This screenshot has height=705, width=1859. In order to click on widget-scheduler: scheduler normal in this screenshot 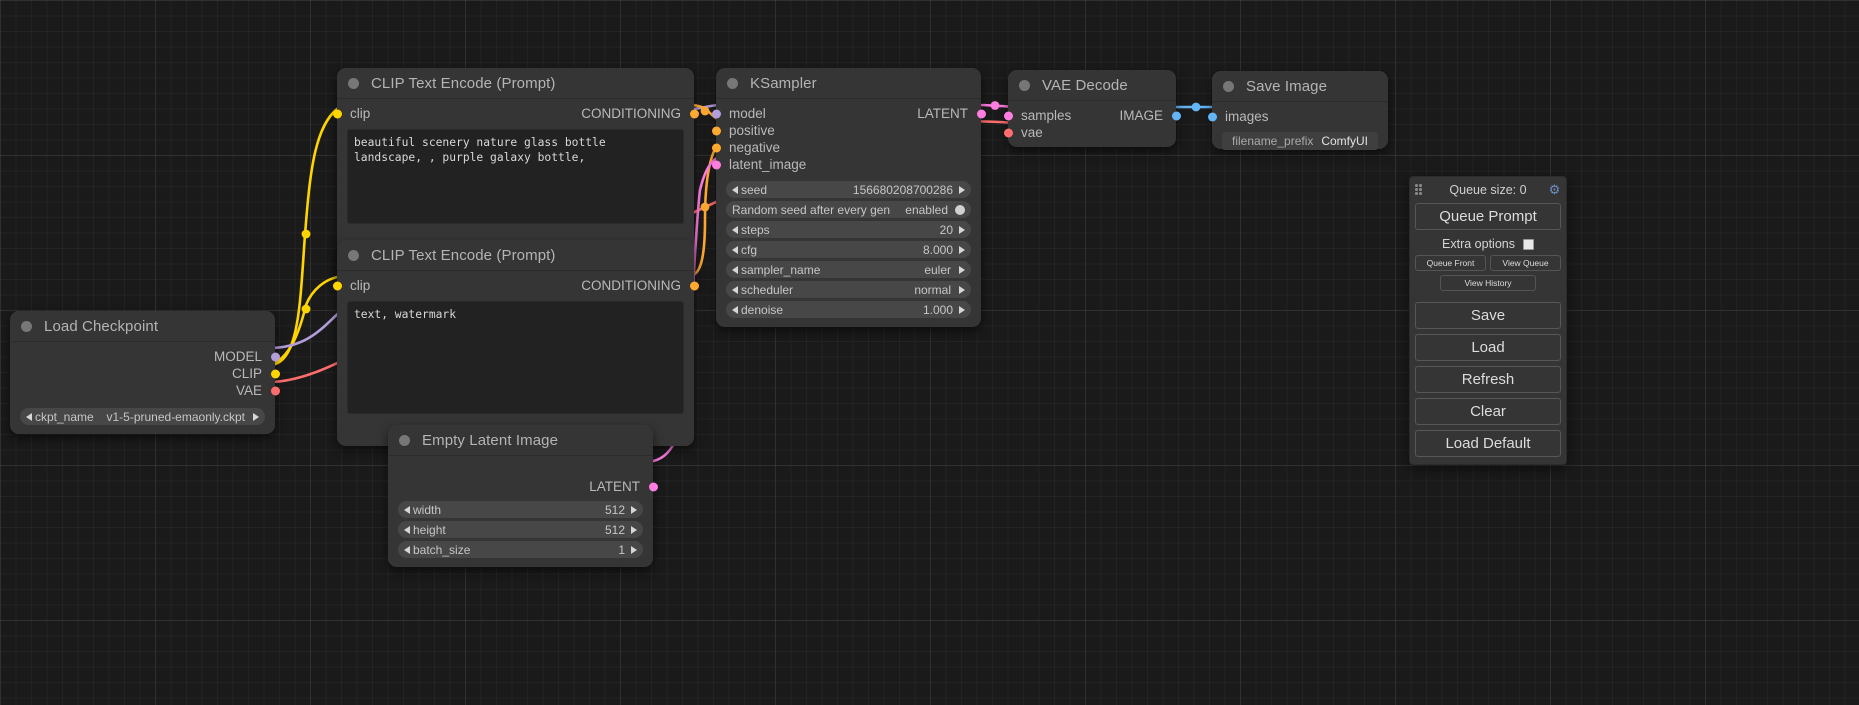, I will do `click(848, 289)`.